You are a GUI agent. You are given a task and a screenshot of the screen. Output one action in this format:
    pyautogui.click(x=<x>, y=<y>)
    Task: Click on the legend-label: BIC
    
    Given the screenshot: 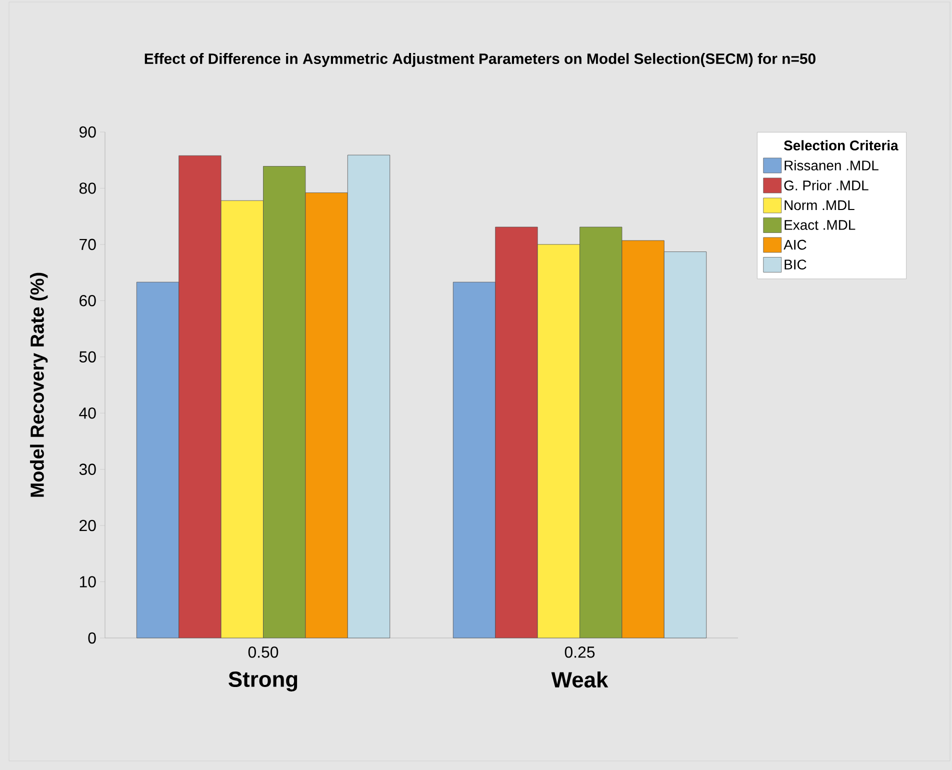 What is the action you would take?
    pyautogui.click(x=795, y=265)
    